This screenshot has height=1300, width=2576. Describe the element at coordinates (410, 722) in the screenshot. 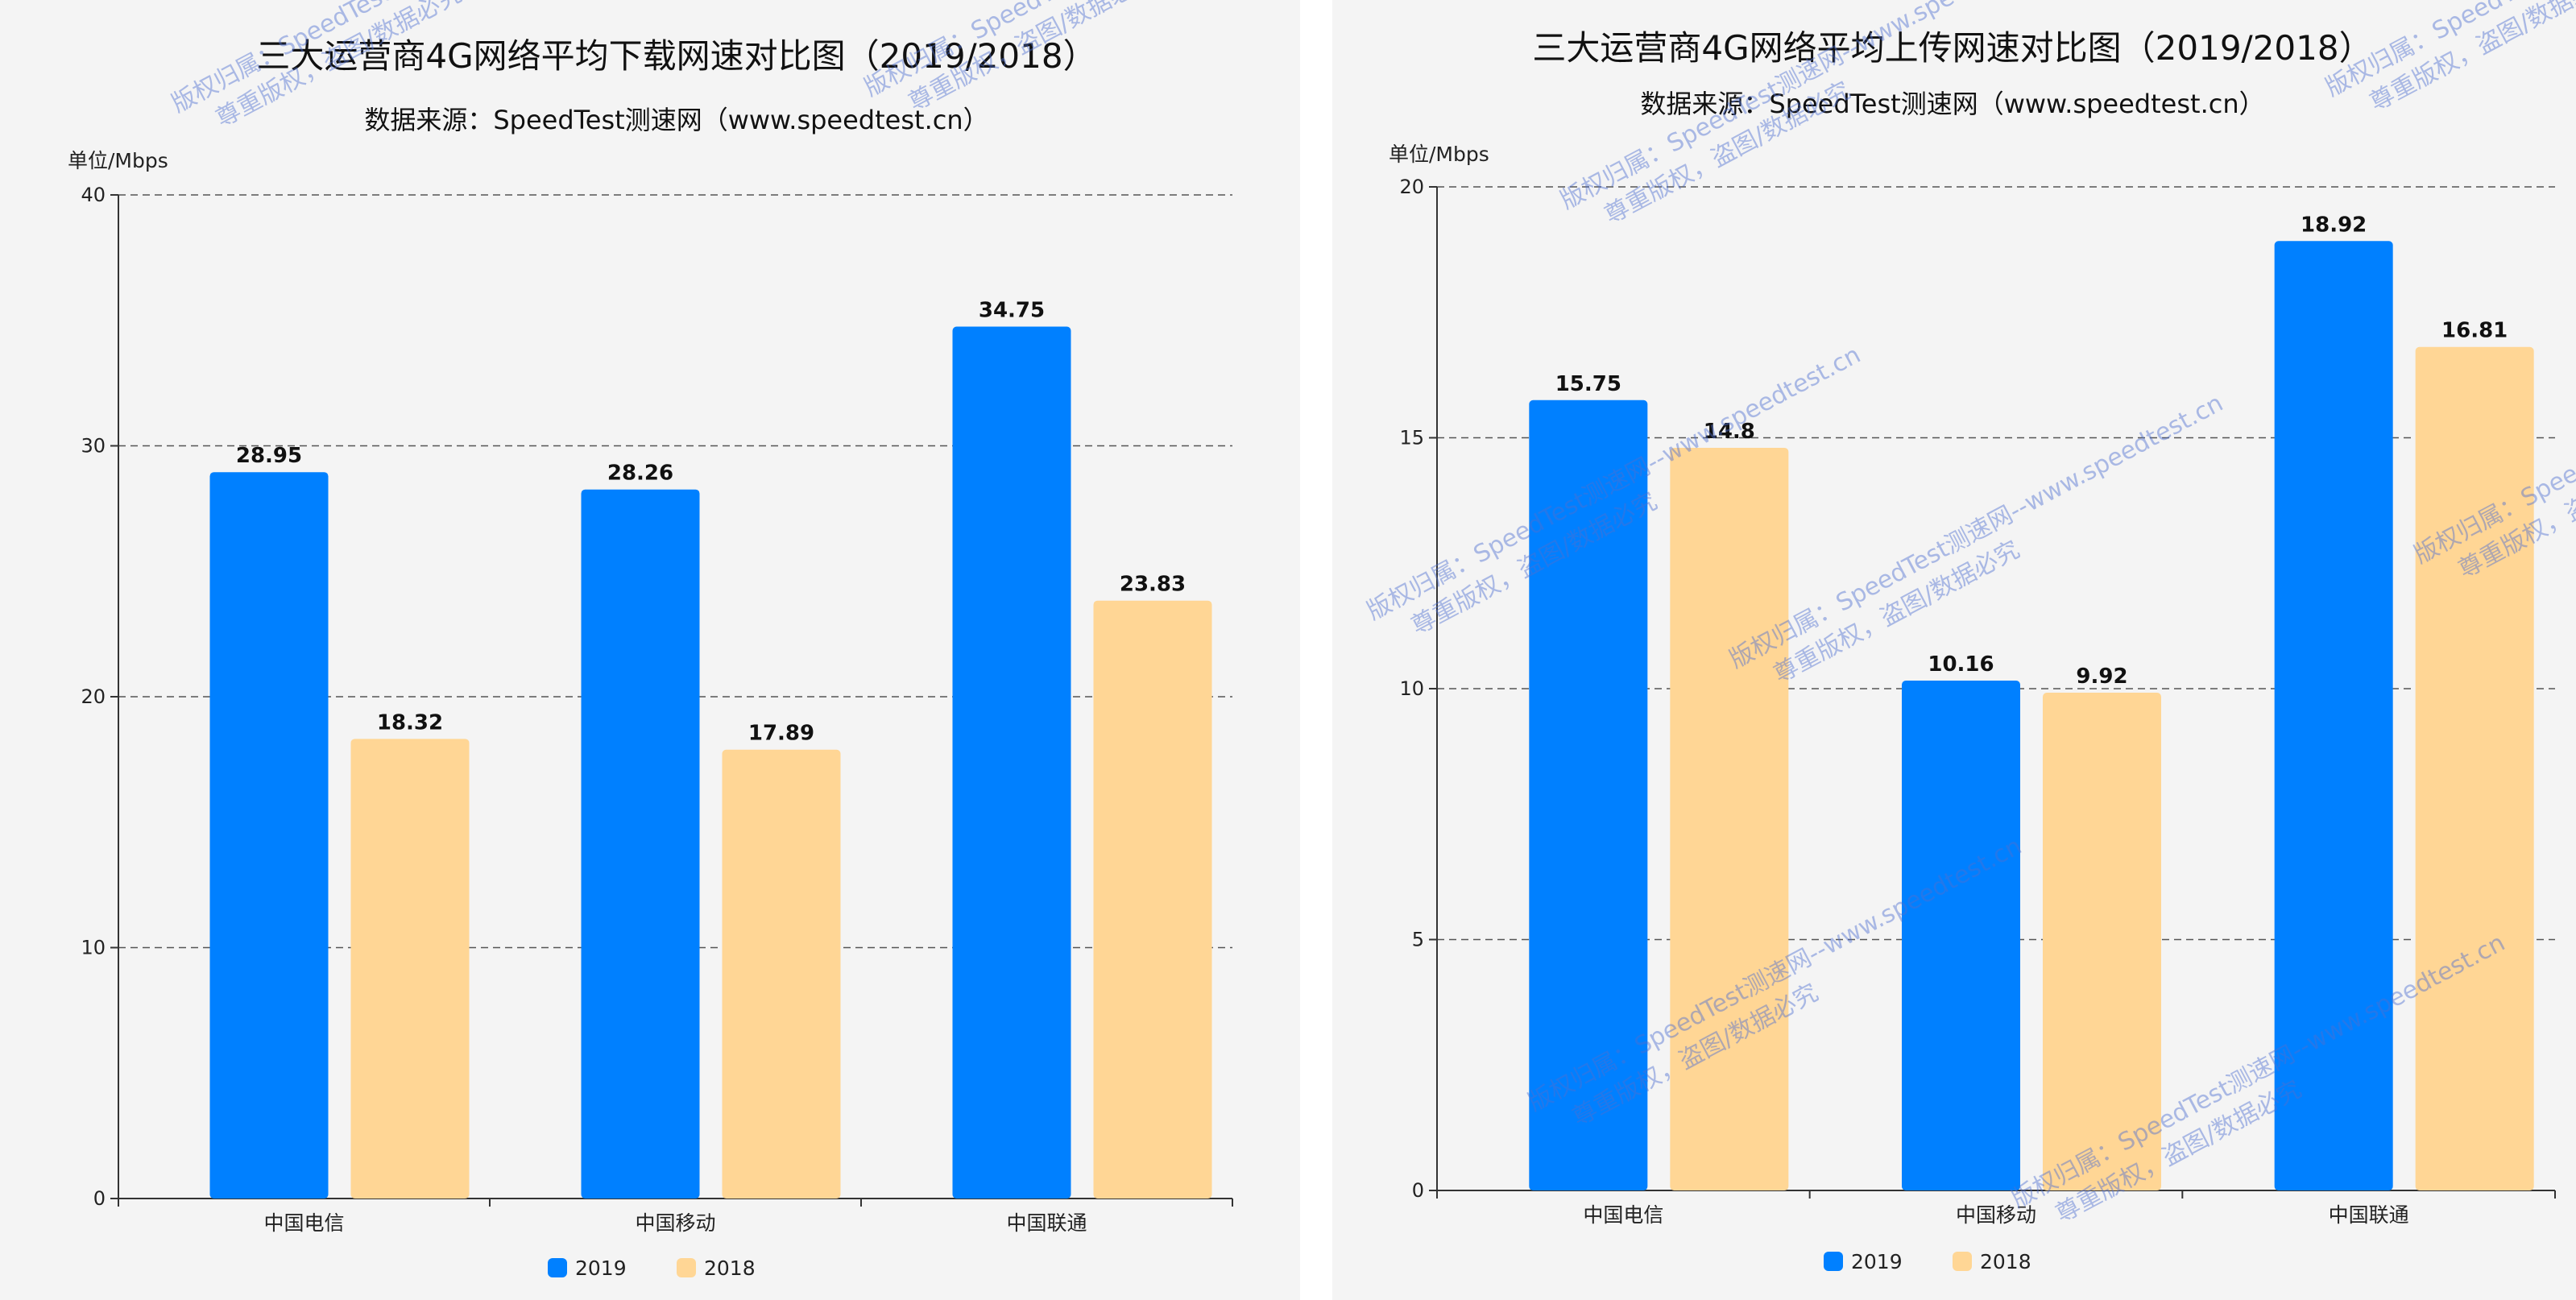

I see `data-label: 18.32` at that location.